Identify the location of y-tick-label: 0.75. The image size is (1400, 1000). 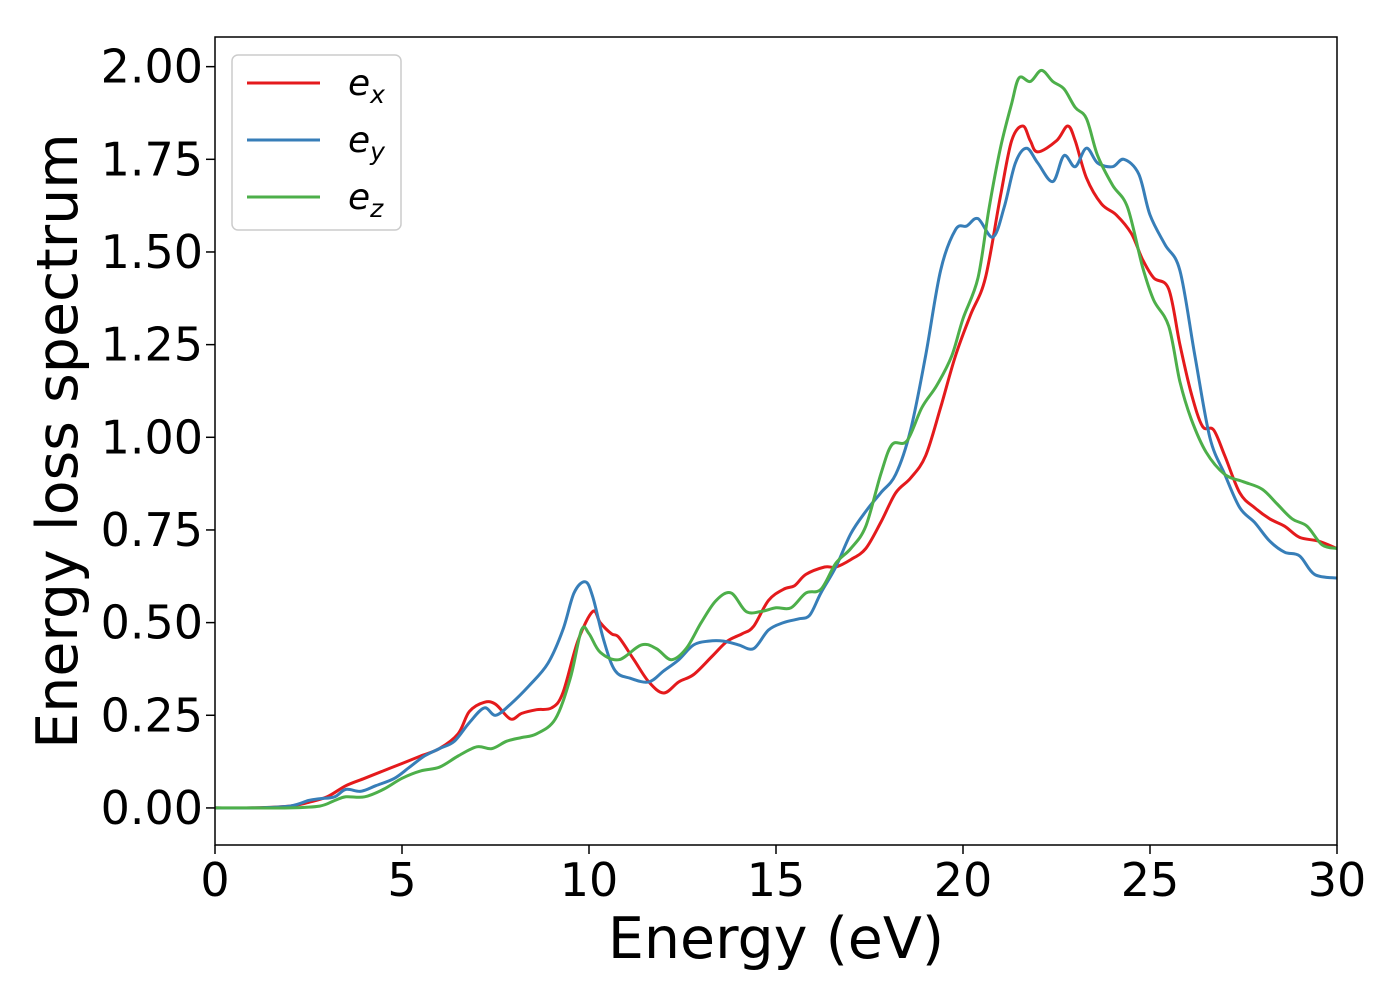
(152, 530).